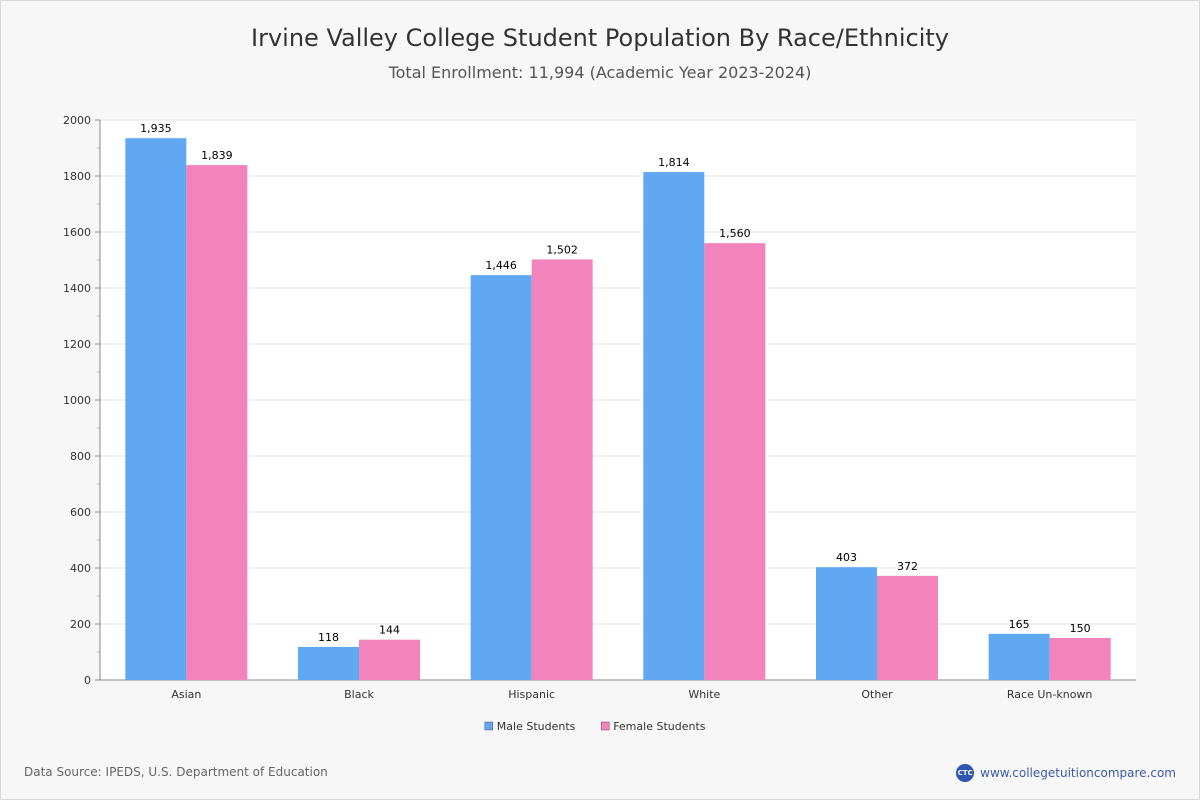 The width and height of the screenshot is (1200, 800). Describe the element at coordinates (77, 120) in the screenshot. I see `y-tick-label: 2000` at that location.